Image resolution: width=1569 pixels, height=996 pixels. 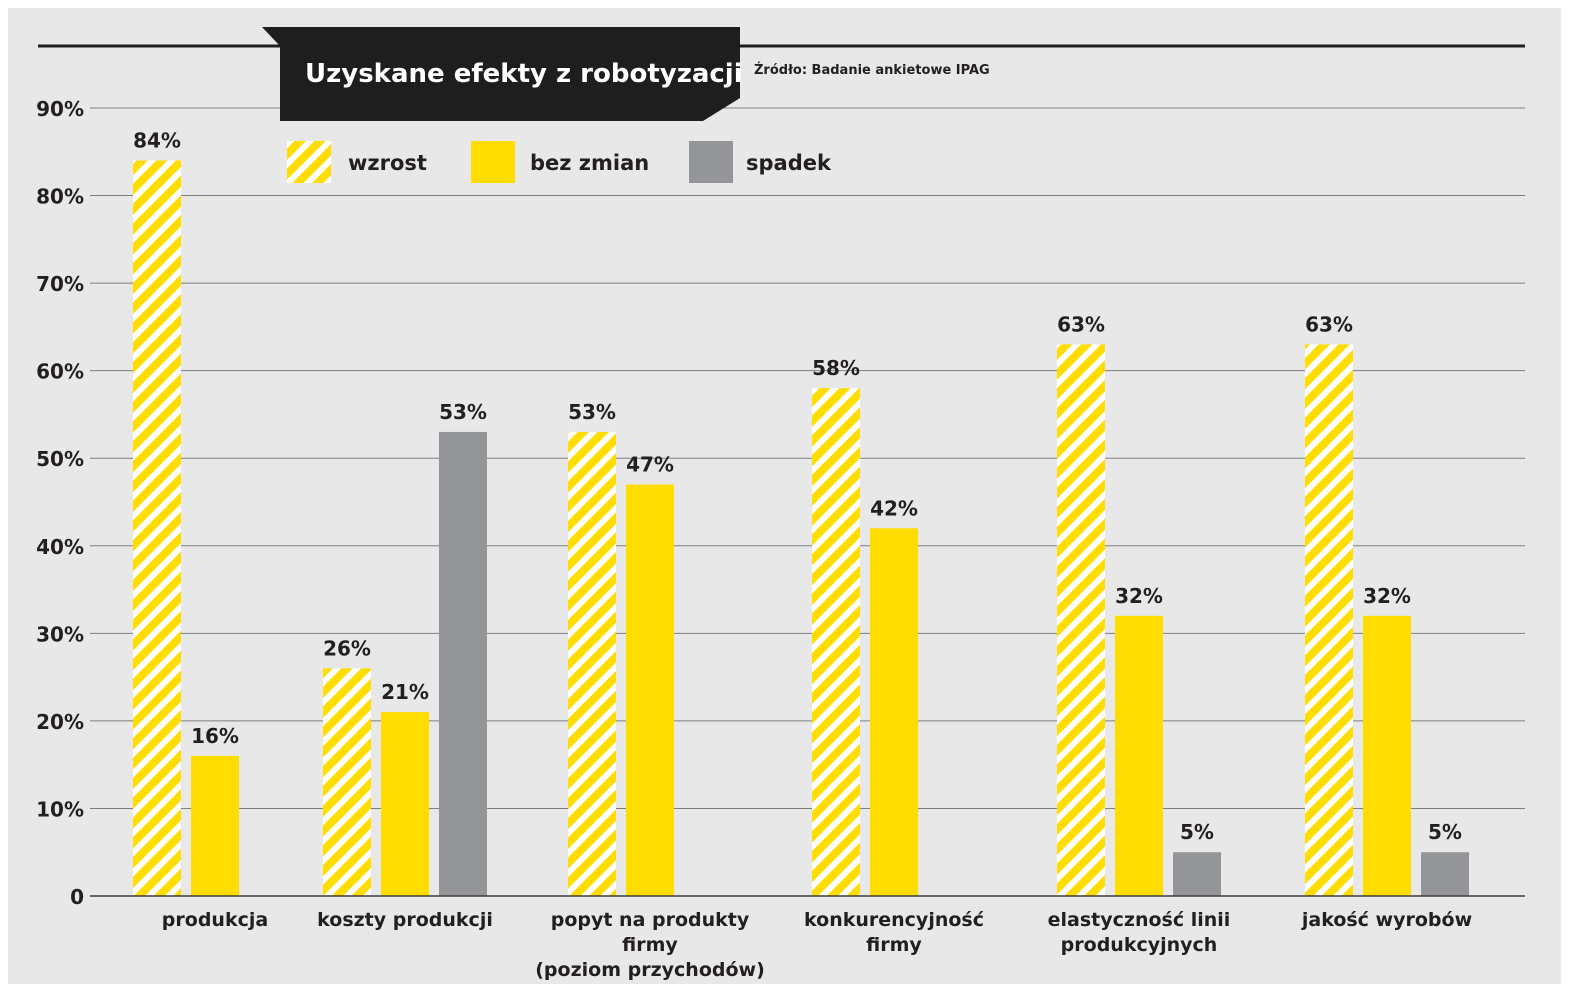 I want to click on legend-swatch-wzrost, so click(x=309, y=162).